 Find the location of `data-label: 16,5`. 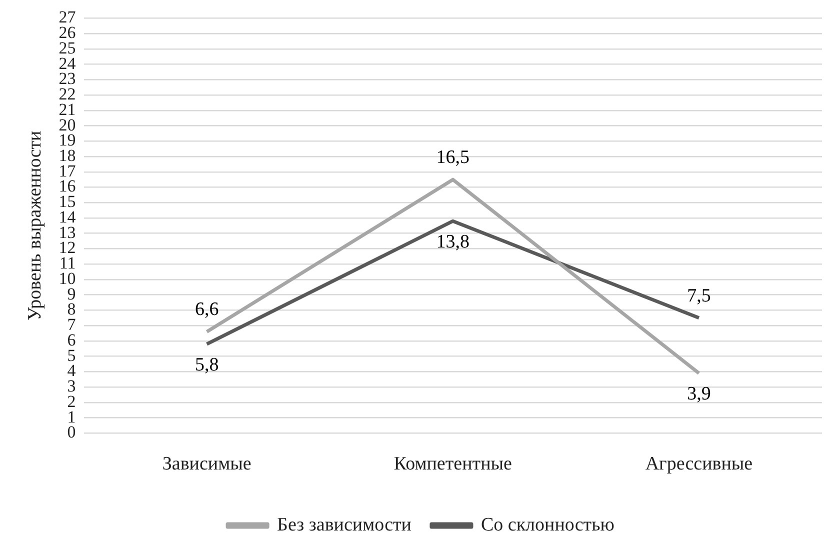

data-label: 16,5 is located at coordinates (453, 157).